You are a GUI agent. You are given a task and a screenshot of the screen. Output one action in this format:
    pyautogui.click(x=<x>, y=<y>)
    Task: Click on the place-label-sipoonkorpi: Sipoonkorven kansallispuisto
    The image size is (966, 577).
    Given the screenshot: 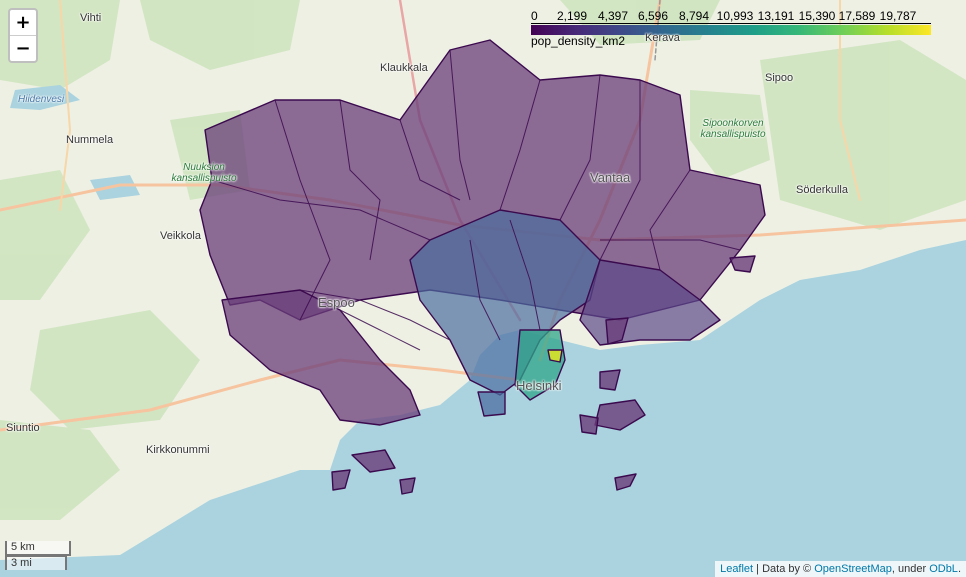 What is the action you would take?
    pyautogui.click(x=733, y=129)
    